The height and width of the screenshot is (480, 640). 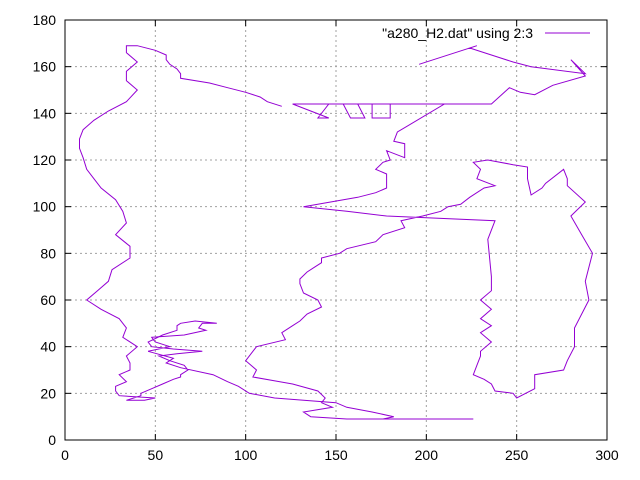 What do you see at coordinates (45, 20) in the screenshot?
I see `y-tick-label: 180` at bounding box center [45, 20].